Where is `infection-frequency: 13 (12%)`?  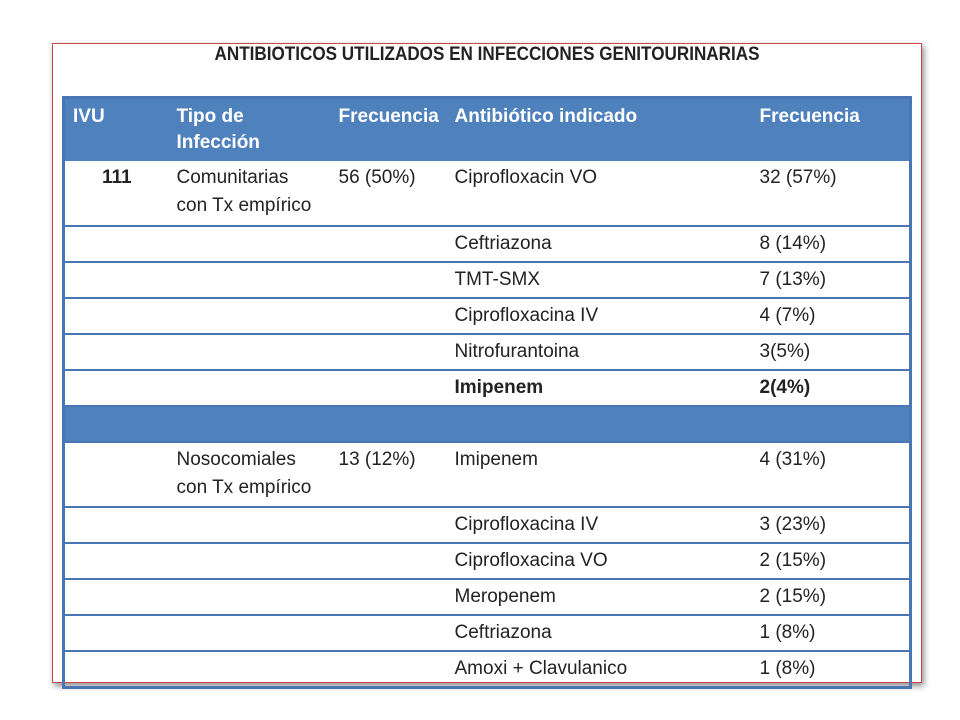
infection-frequency: 13 (12%) is located at coordinates (388, 475).